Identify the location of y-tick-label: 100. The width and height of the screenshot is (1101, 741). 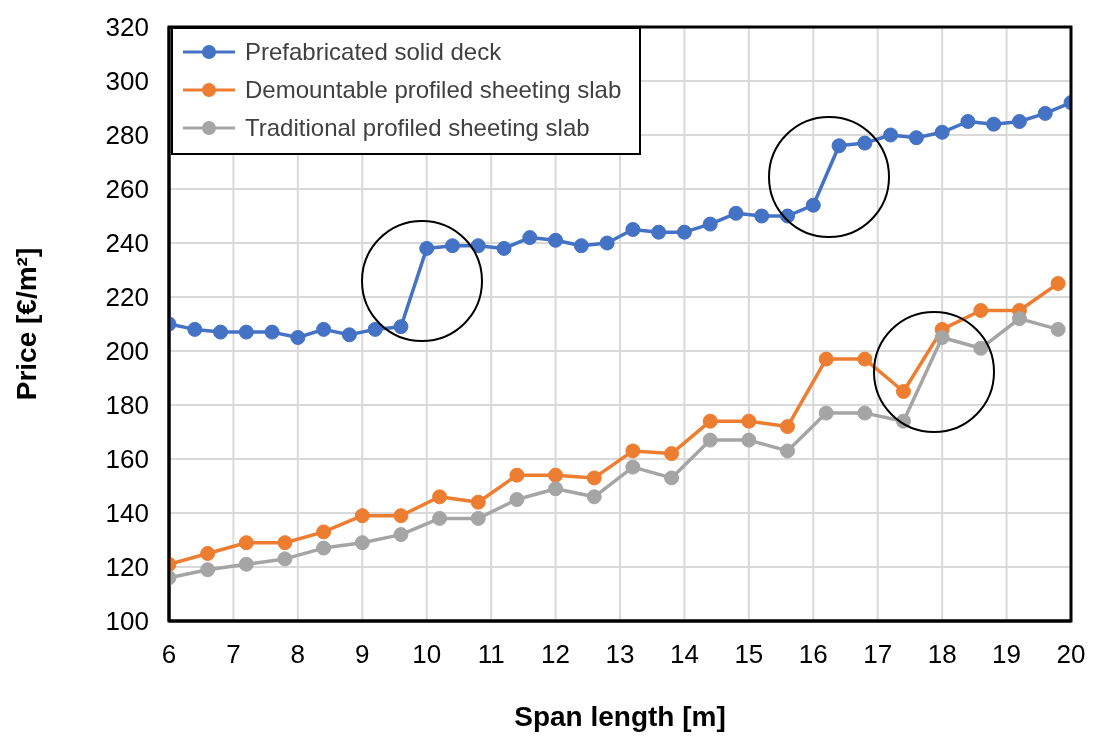
(127, 621).